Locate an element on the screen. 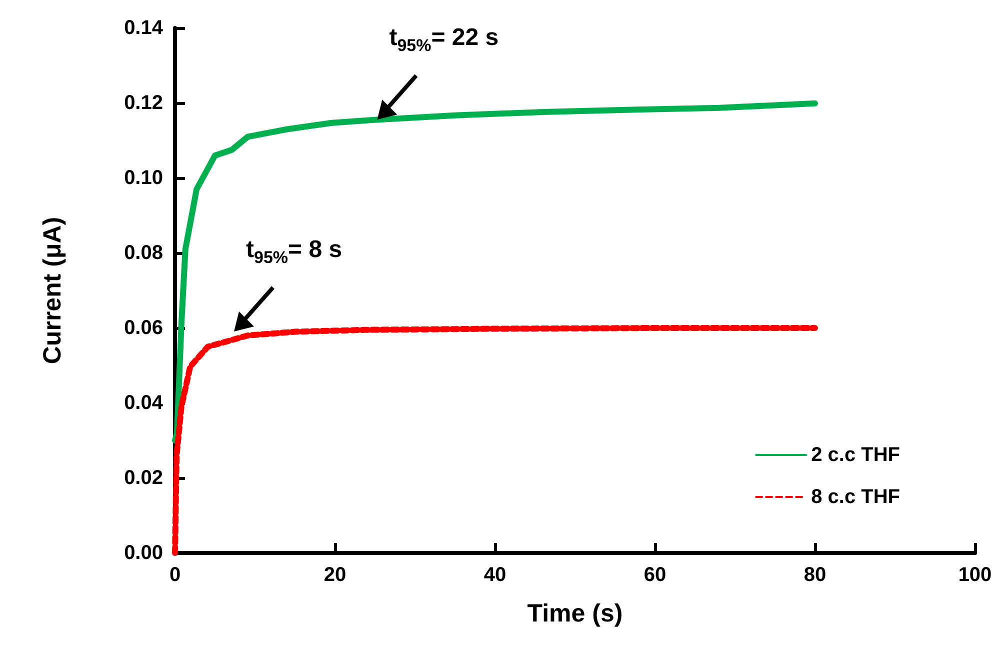 This screenshot has width=1000, height=668. y-tick-label: 0.00 is located at coordinates (143, 553).